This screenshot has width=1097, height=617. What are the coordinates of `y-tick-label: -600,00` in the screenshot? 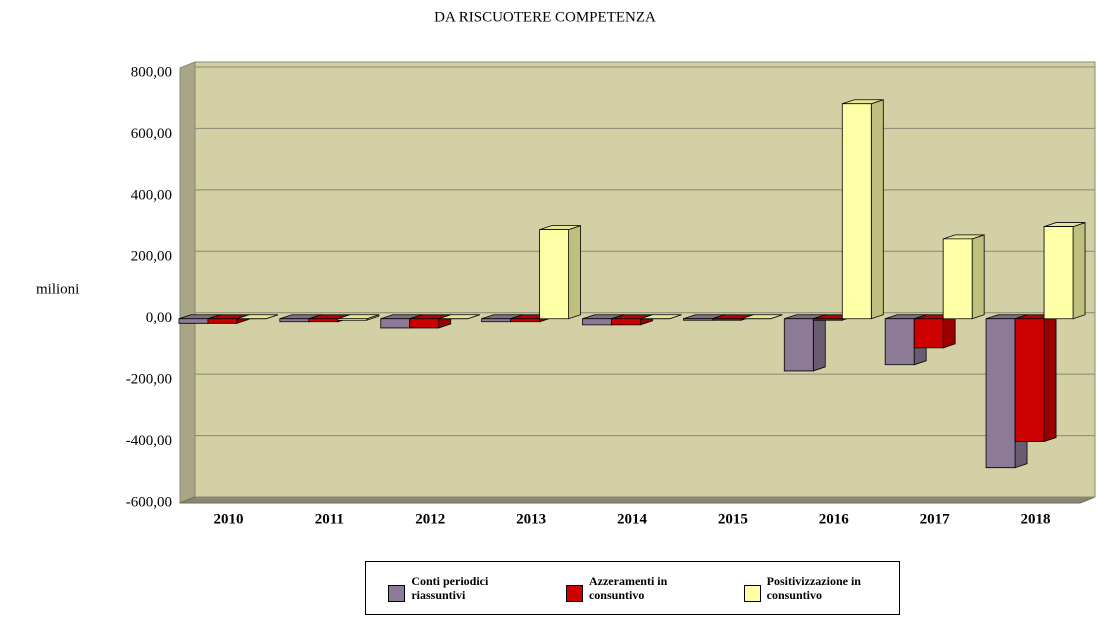 It's located at (149, 502).